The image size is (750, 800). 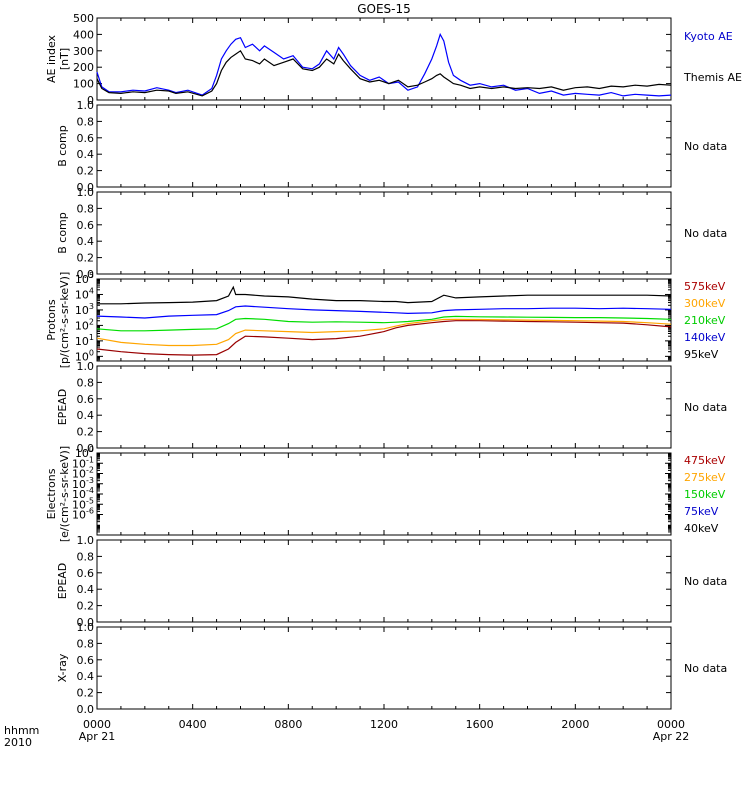 What do you see at coordinates (86, 399) in the screenshot?
I see `panel-epead1-ytick-label: 0.6` at bounding box center [86, 399].